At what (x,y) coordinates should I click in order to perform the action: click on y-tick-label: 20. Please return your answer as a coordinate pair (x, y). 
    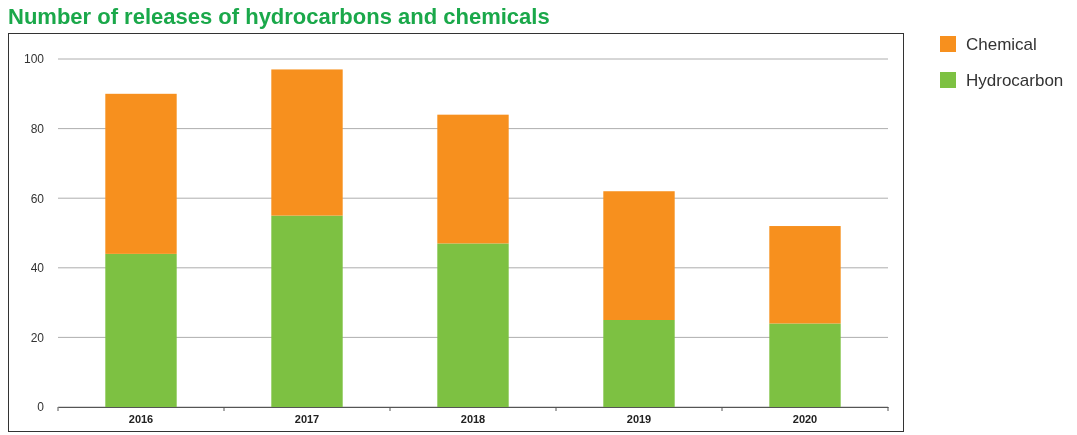
    Looking at the image, I should click on (37, 337).